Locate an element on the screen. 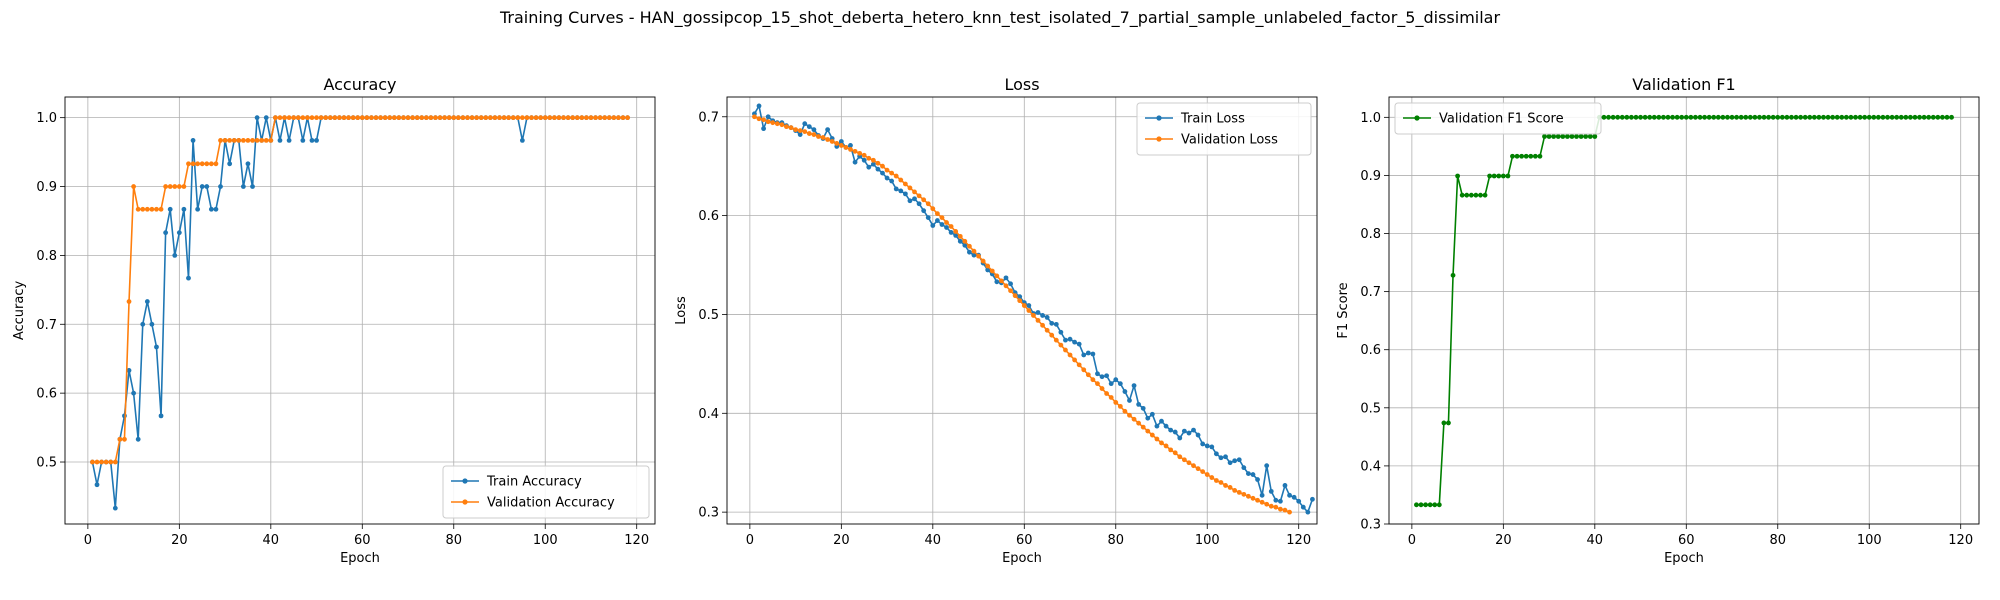  x-axis-label: Epoch is located at coordinates (360, 558).